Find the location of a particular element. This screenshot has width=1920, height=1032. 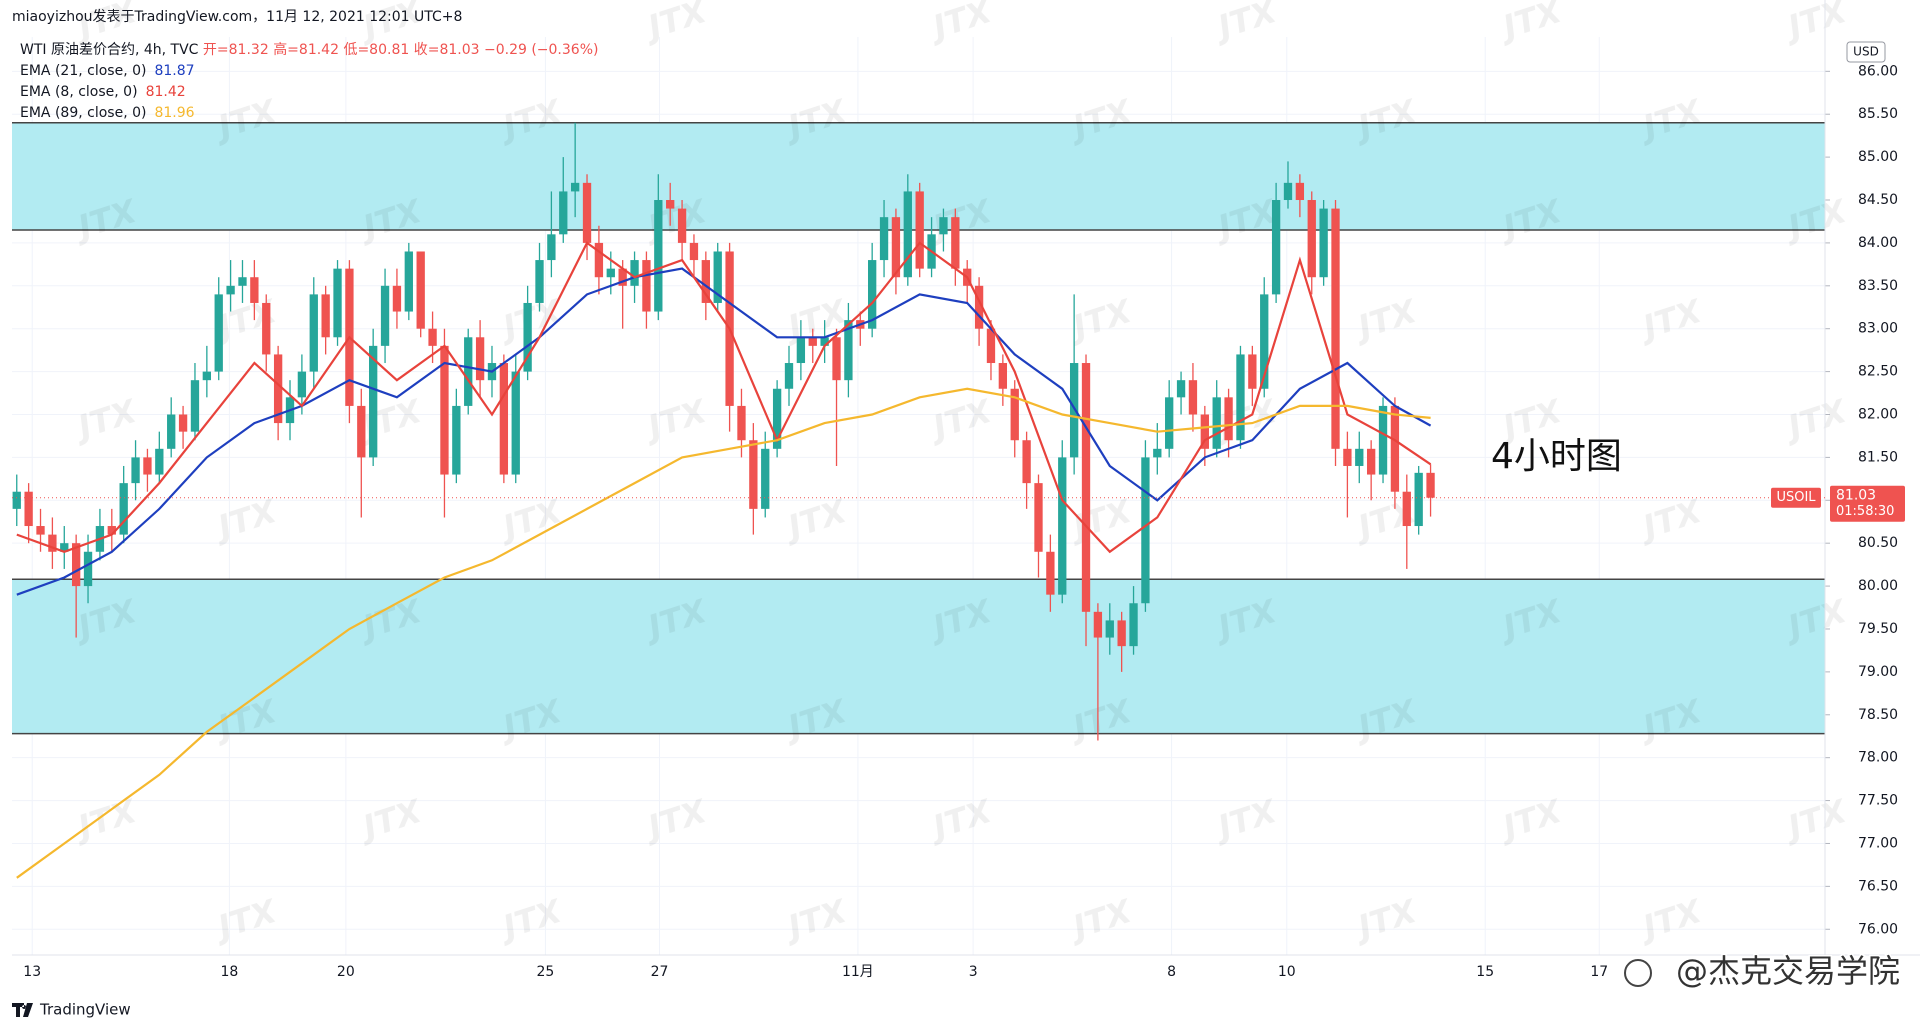

x-tick-label: 13 is located at coordinates (32, 972).